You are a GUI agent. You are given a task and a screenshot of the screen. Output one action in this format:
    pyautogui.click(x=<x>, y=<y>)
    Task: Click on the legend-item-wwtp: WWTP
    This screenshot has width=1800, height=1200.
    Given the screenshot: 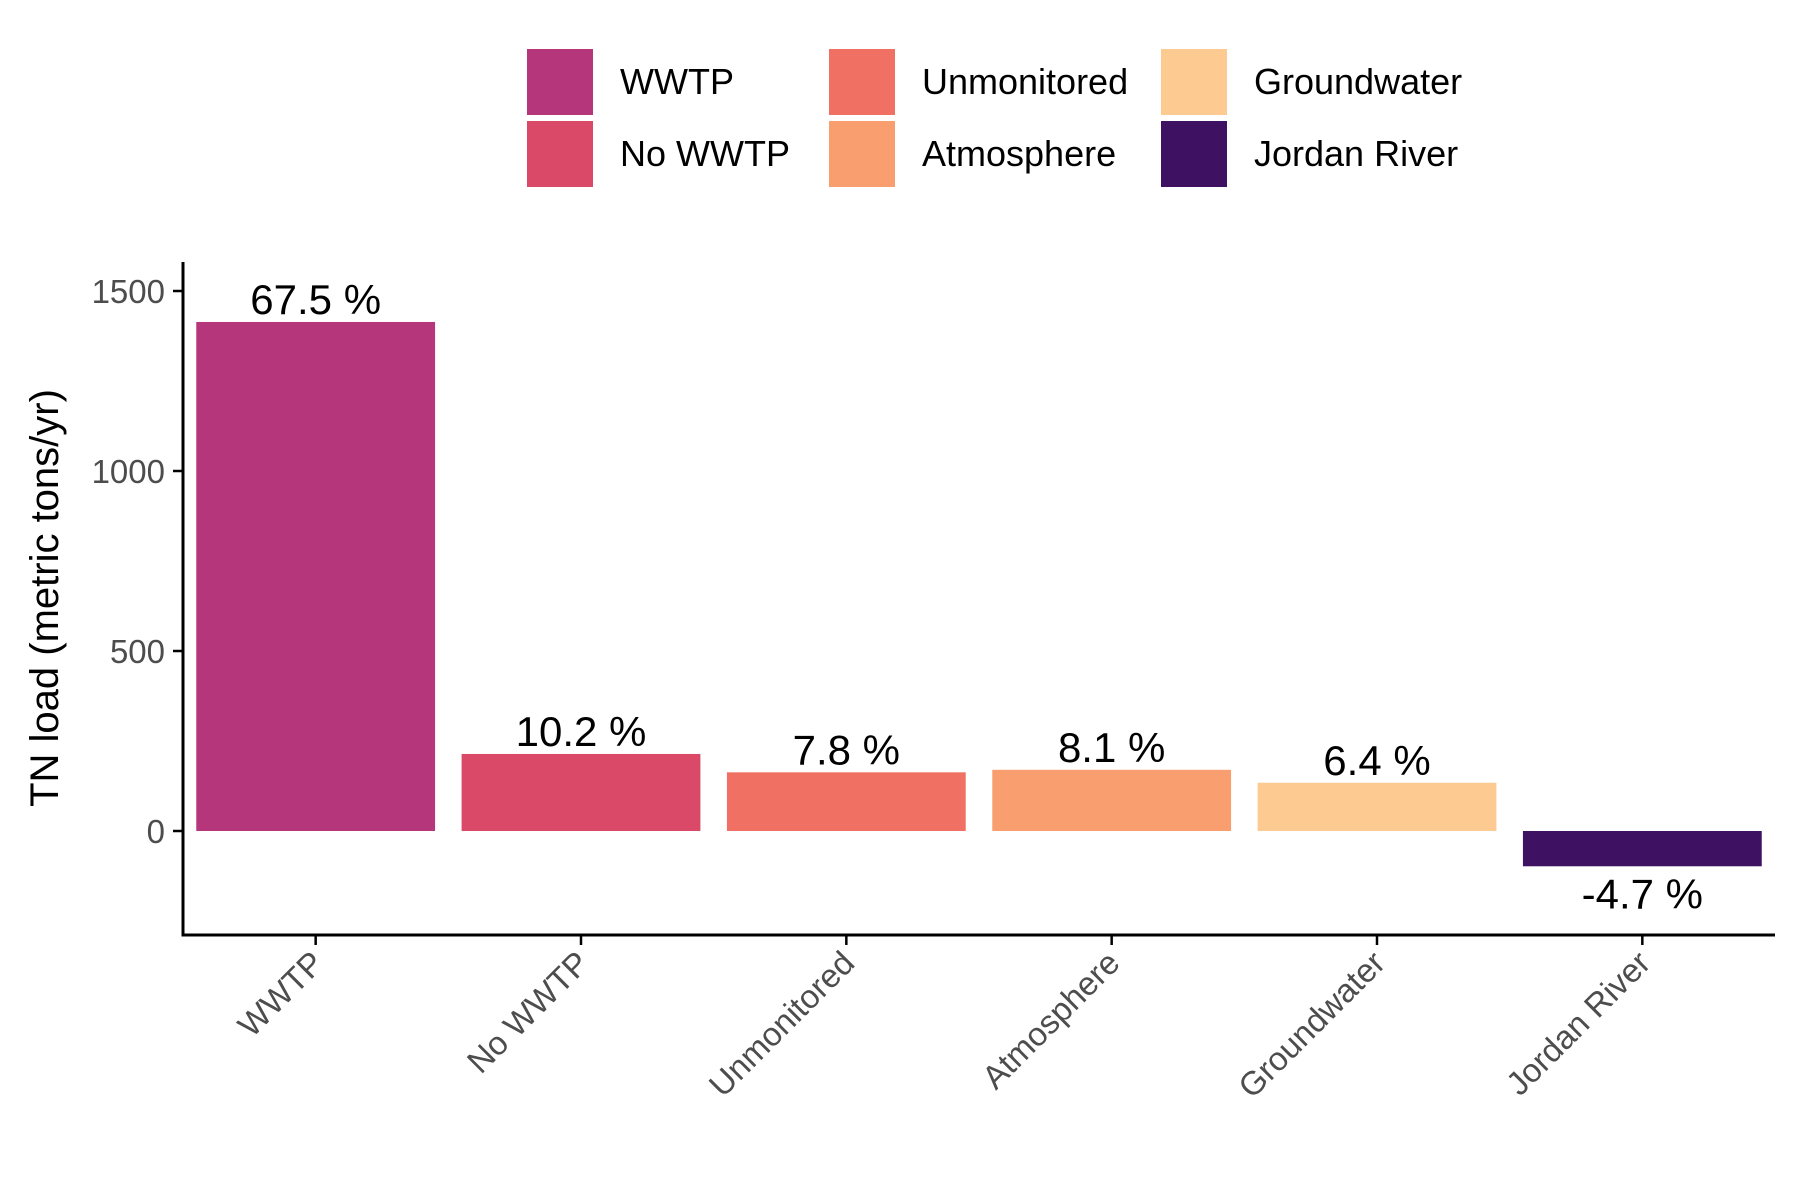 What is the action you would take?
    pyautogui.click(x=630, y=82)
    